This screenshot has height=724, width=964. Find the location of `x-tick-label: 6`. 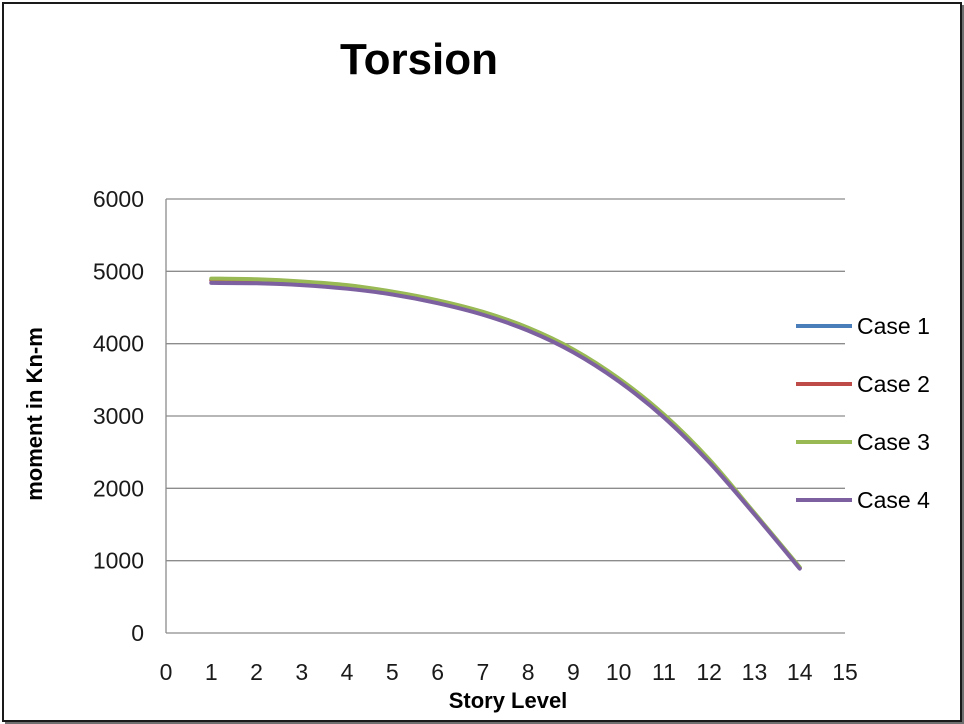

x-tick-label: 6 is located at coordinates (437, 672).